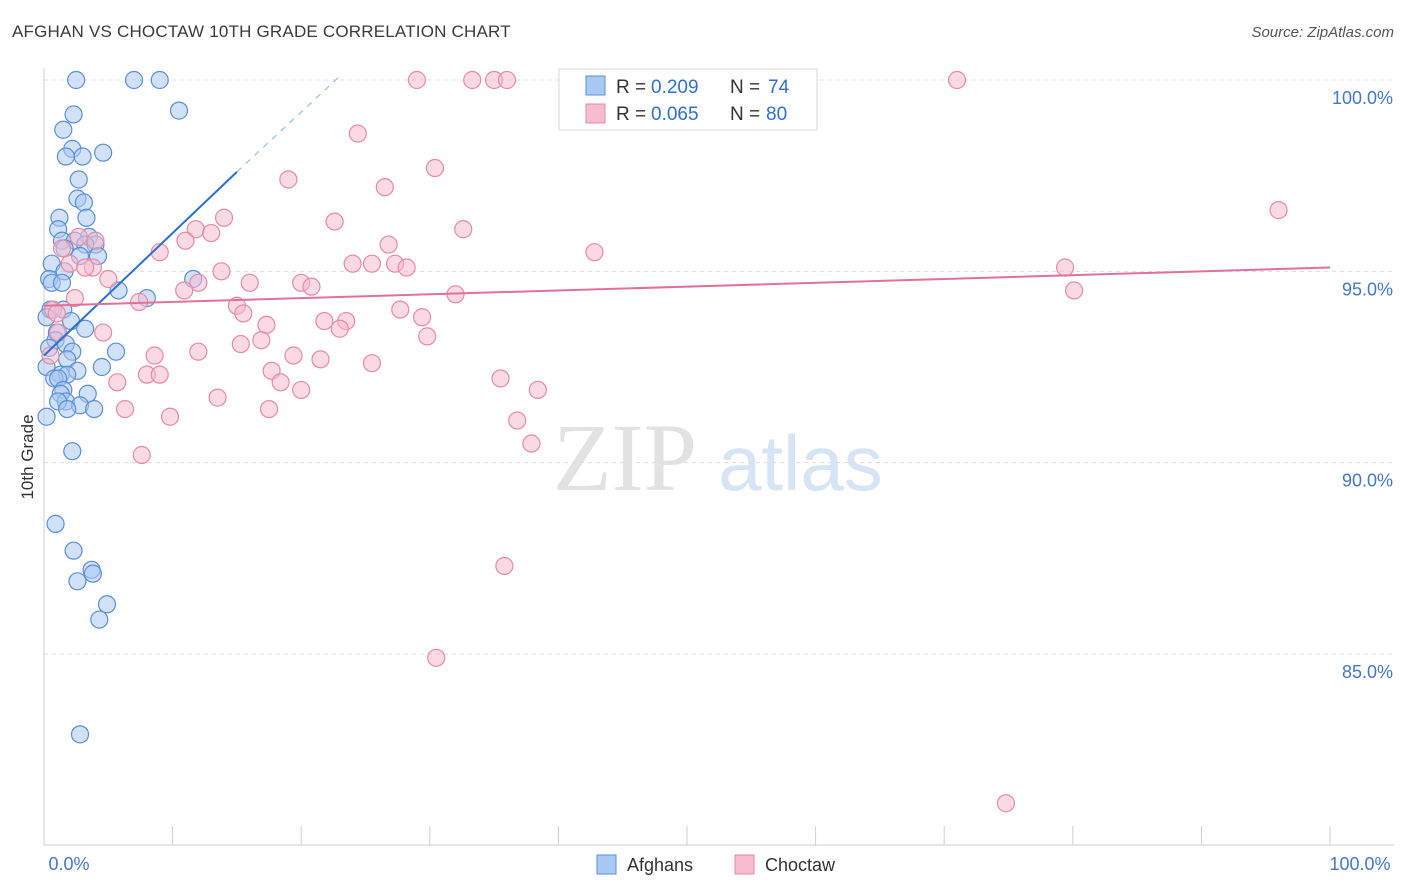 The image size is (1406, 892). What do you see at coordinates (625, 457) in the screenshot?
I see `watermark-zip: ZIP` at bounding box center [625, 457].